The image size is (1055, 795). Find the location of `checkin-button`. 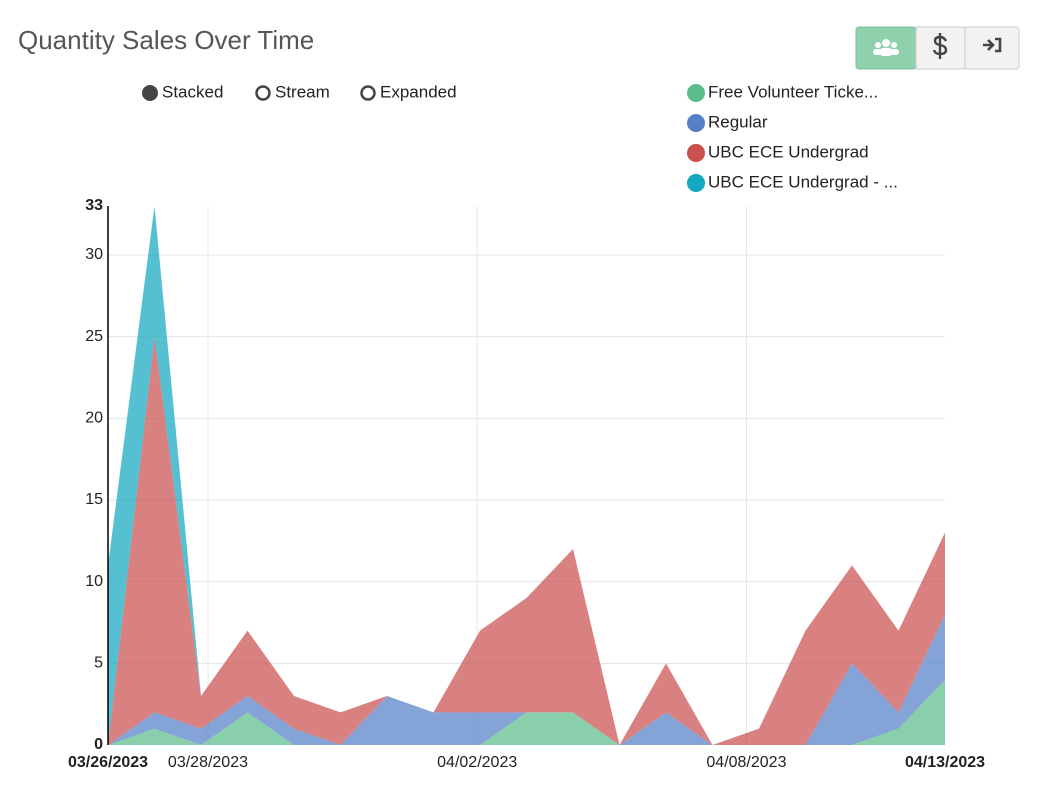

checkin-button is located at coordinates (992, 48).